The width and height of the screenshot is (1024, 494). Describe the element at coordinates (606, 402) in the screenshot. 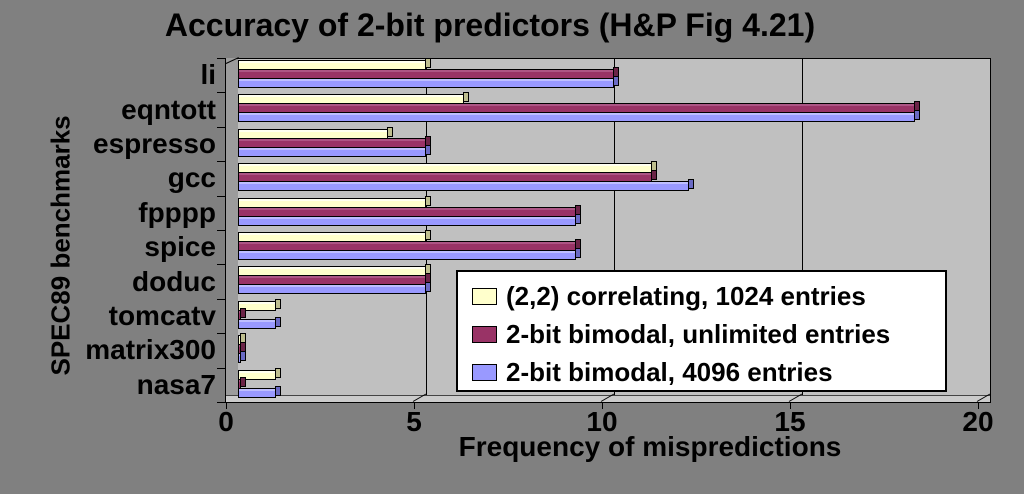

I see `x-axis-line` at that location.